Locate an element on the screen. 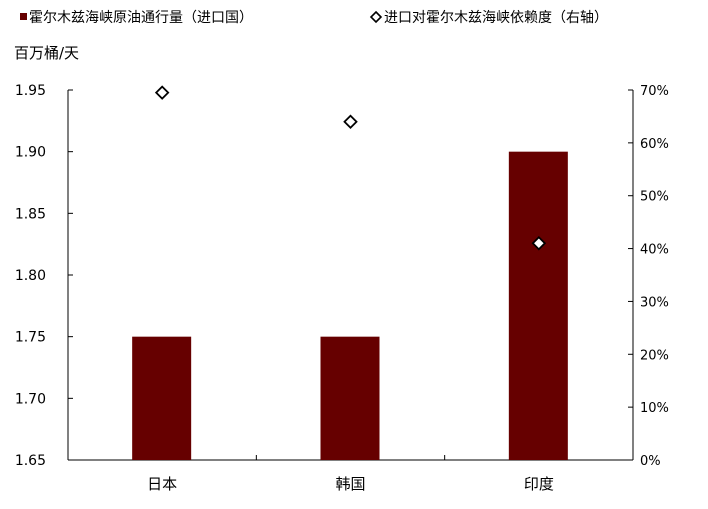 The width and height of the screenshot is (708, 509). y2-tick-label: 50% is located at coordinates (654, 197).